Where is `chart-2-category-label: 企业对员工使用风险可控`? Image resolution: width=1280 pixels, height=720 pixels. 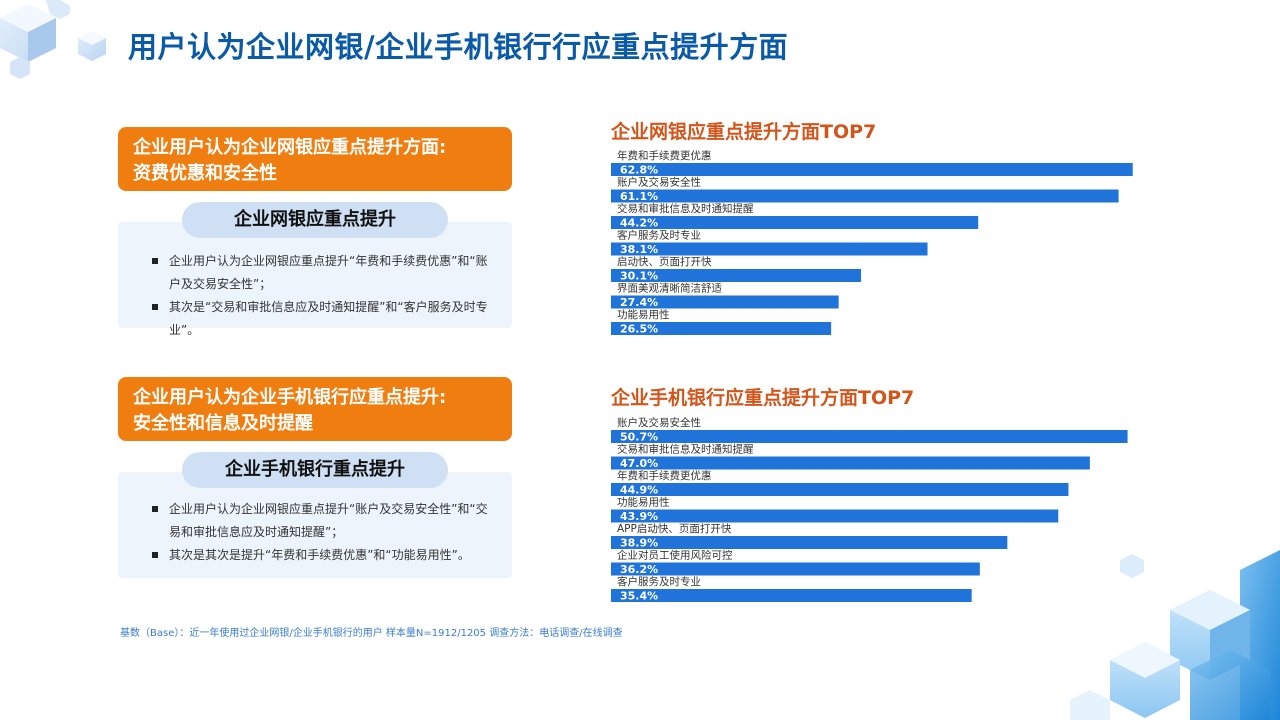 chart-2-category-label: 企业对员工使用风险可控 is located at coordinates (675, 555).